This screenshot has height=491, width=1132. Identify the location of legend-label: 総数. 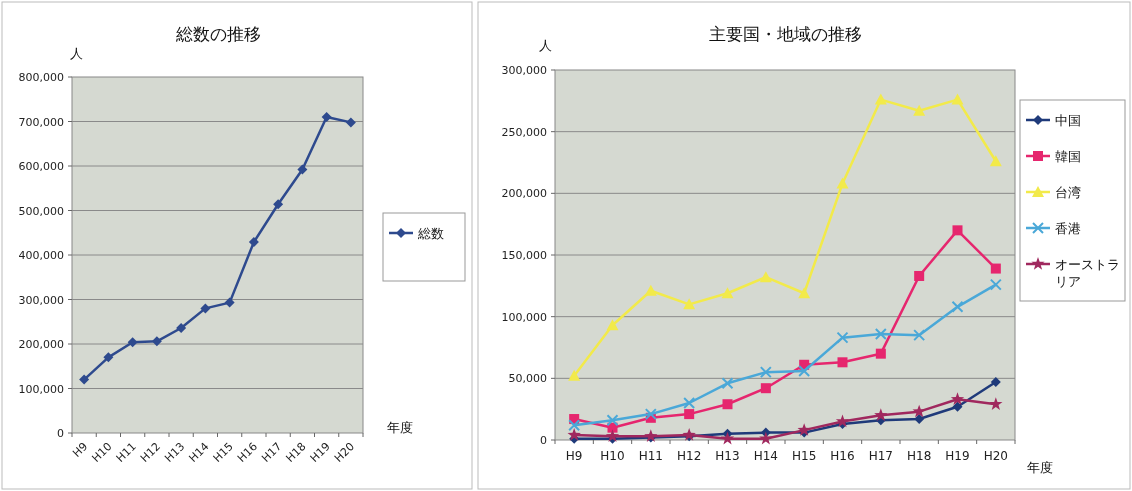
(430, 233).